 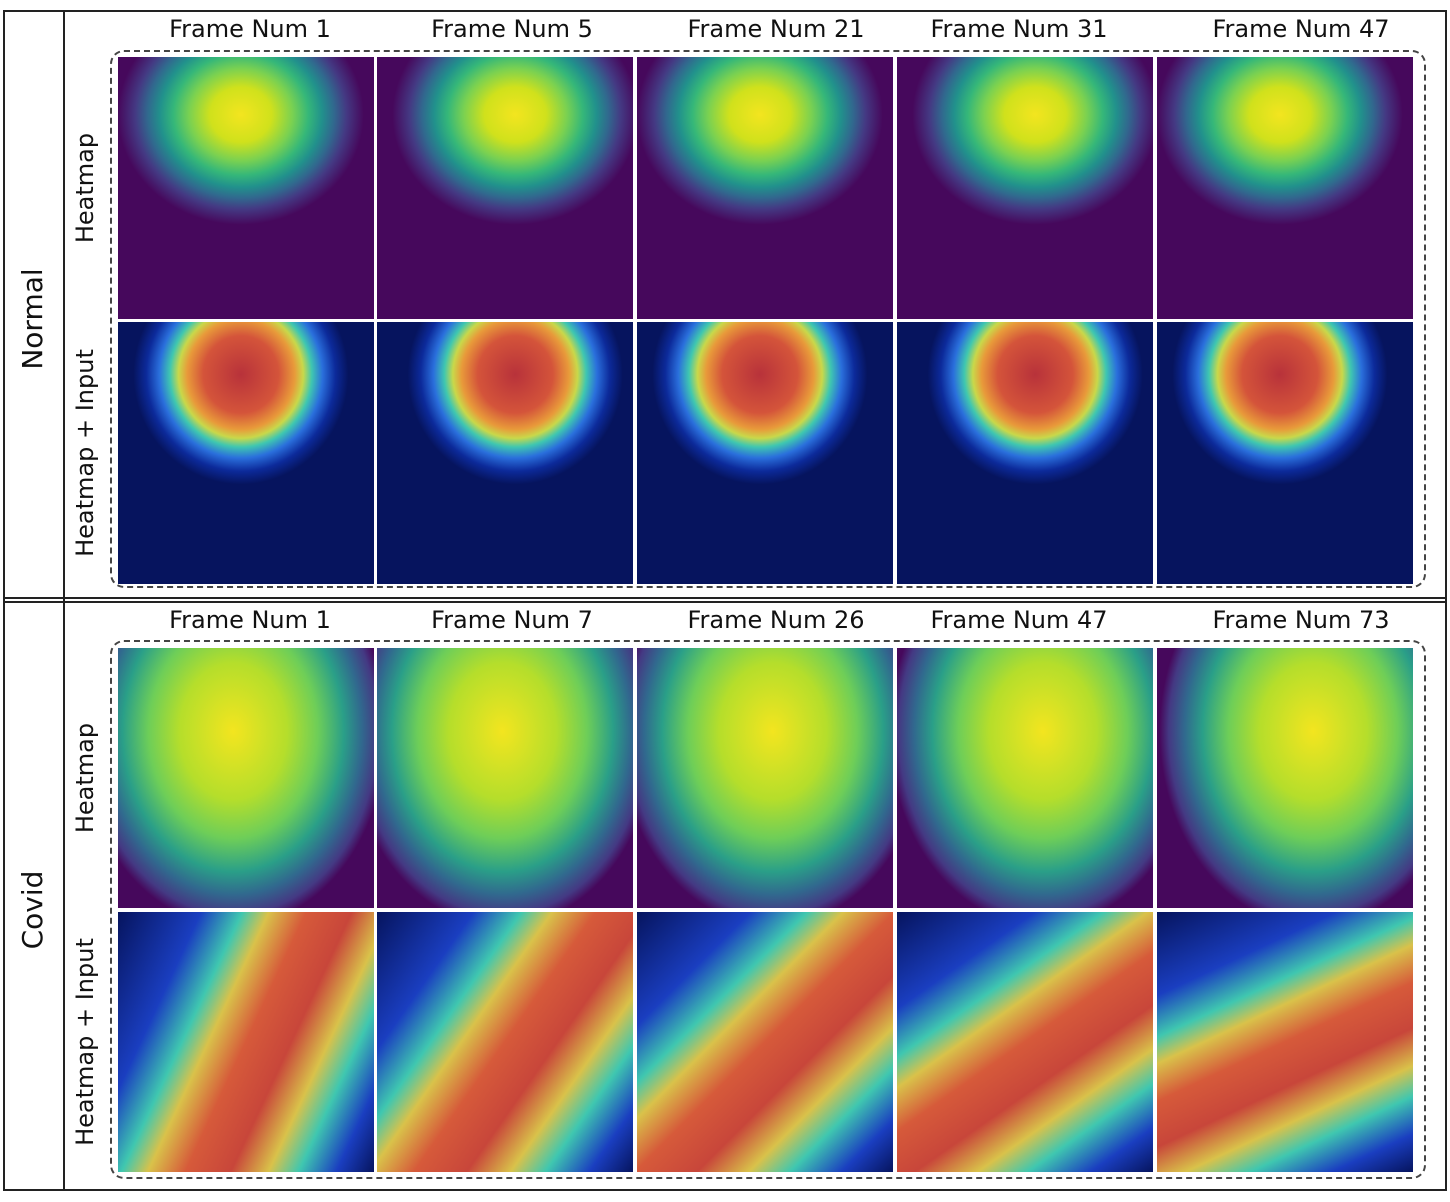 What do you see at coordinates (1301, 620) in the screenshot?
I see `column-header: Frame Num 73` at bounding box center [1301, 620].